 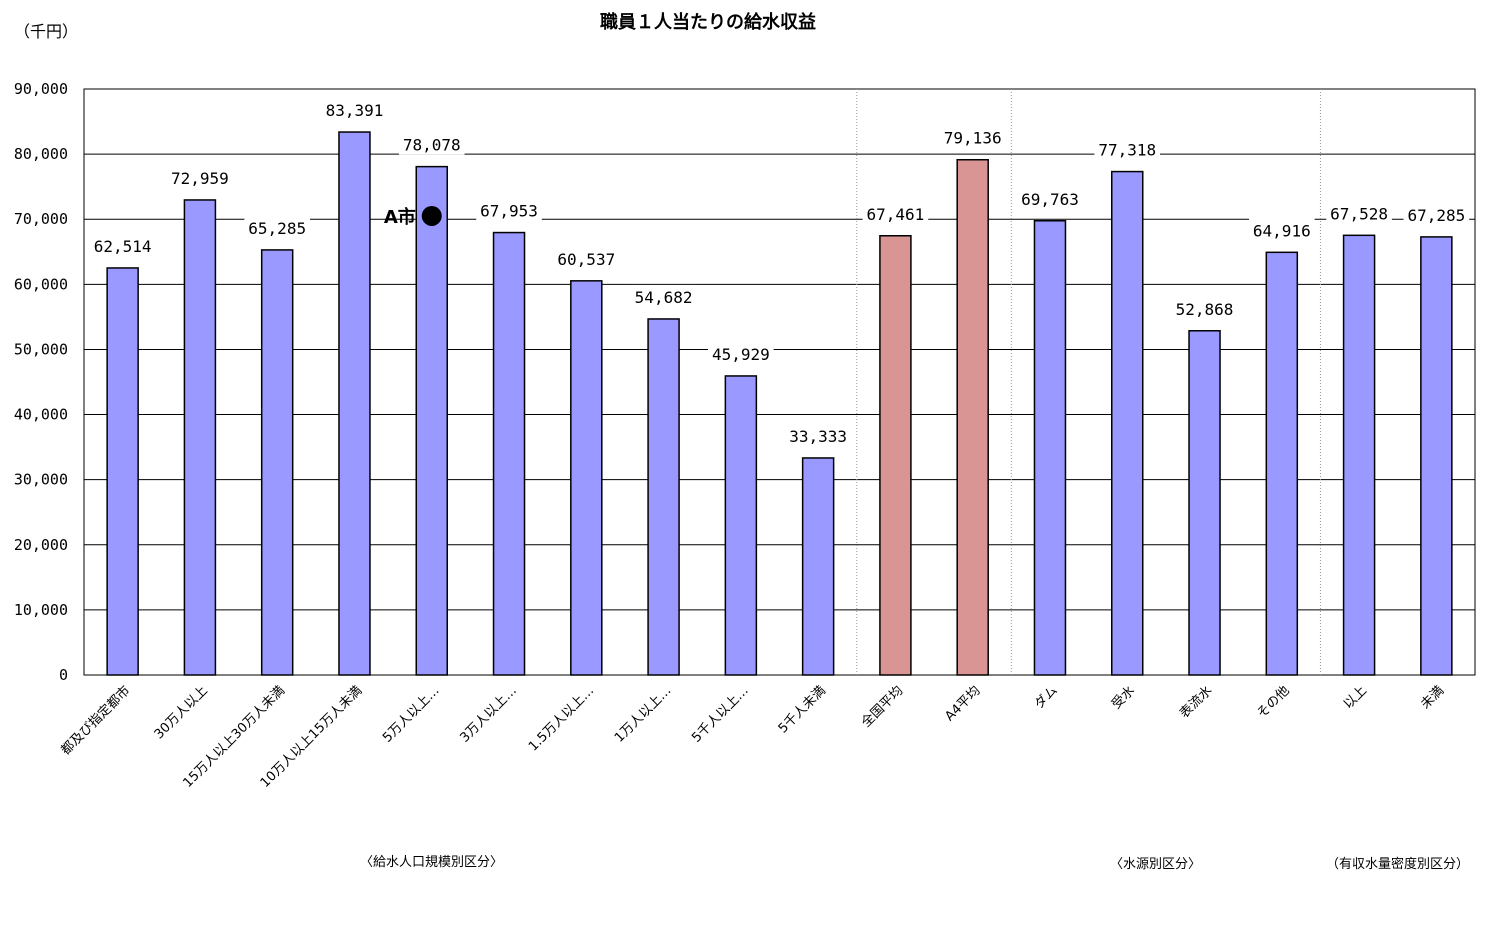 I want to click on y-tick-label: 60,000, so click(x=41, y=284).